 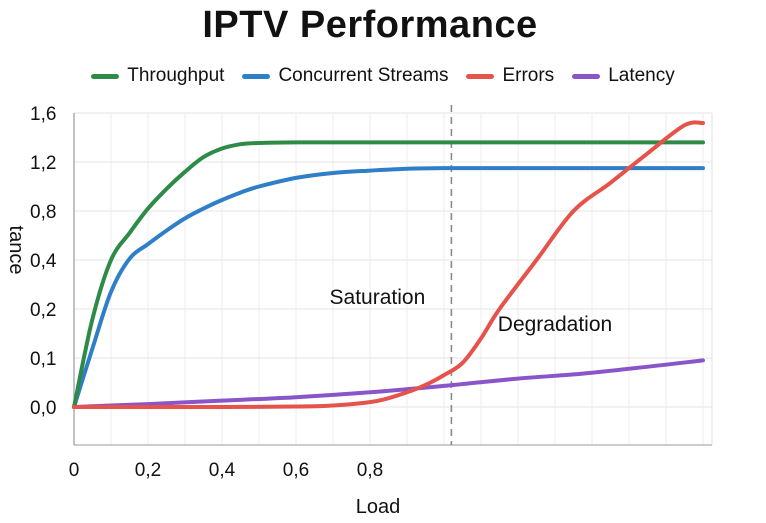 I want to click on y-tick-label: 0,8, so click(x=43, y=212).